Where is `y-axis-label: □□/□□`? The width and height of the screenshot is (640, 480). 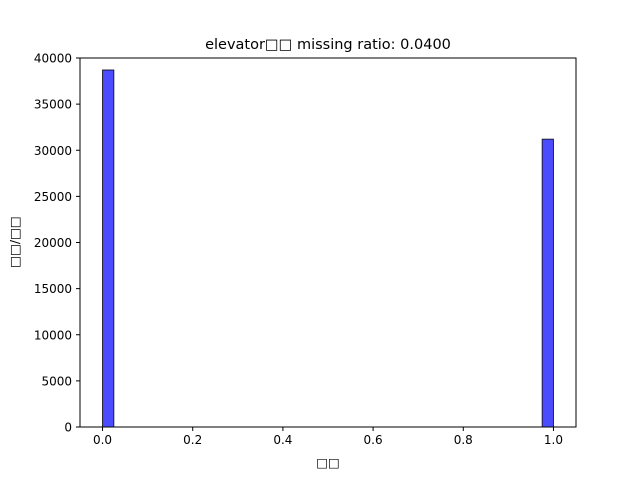 y-axis-label: □□/□□ is located at coordinates (14, 241).